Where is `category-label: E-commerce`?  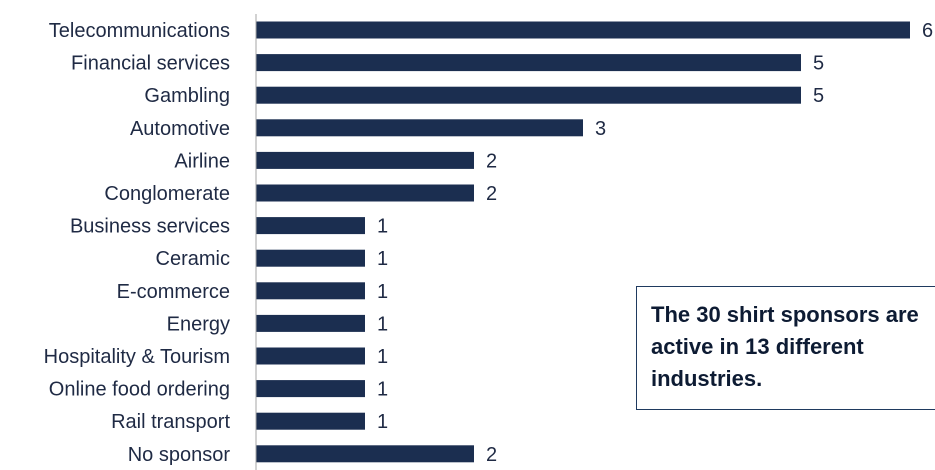
category-label: E-commerce is located at coordinates (173, 292).